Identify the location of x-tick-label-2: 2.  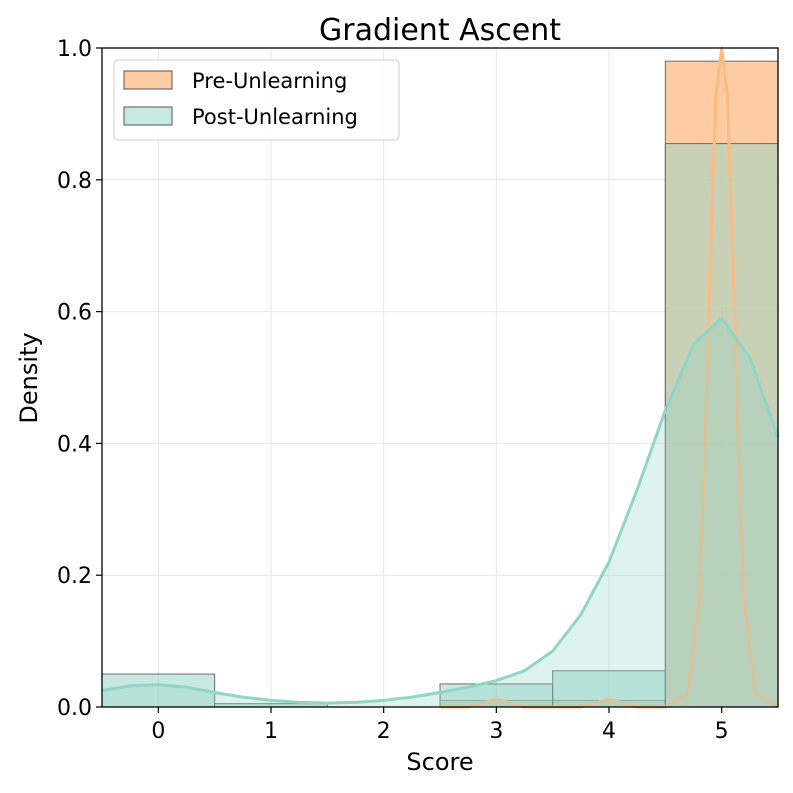
(384, 731).